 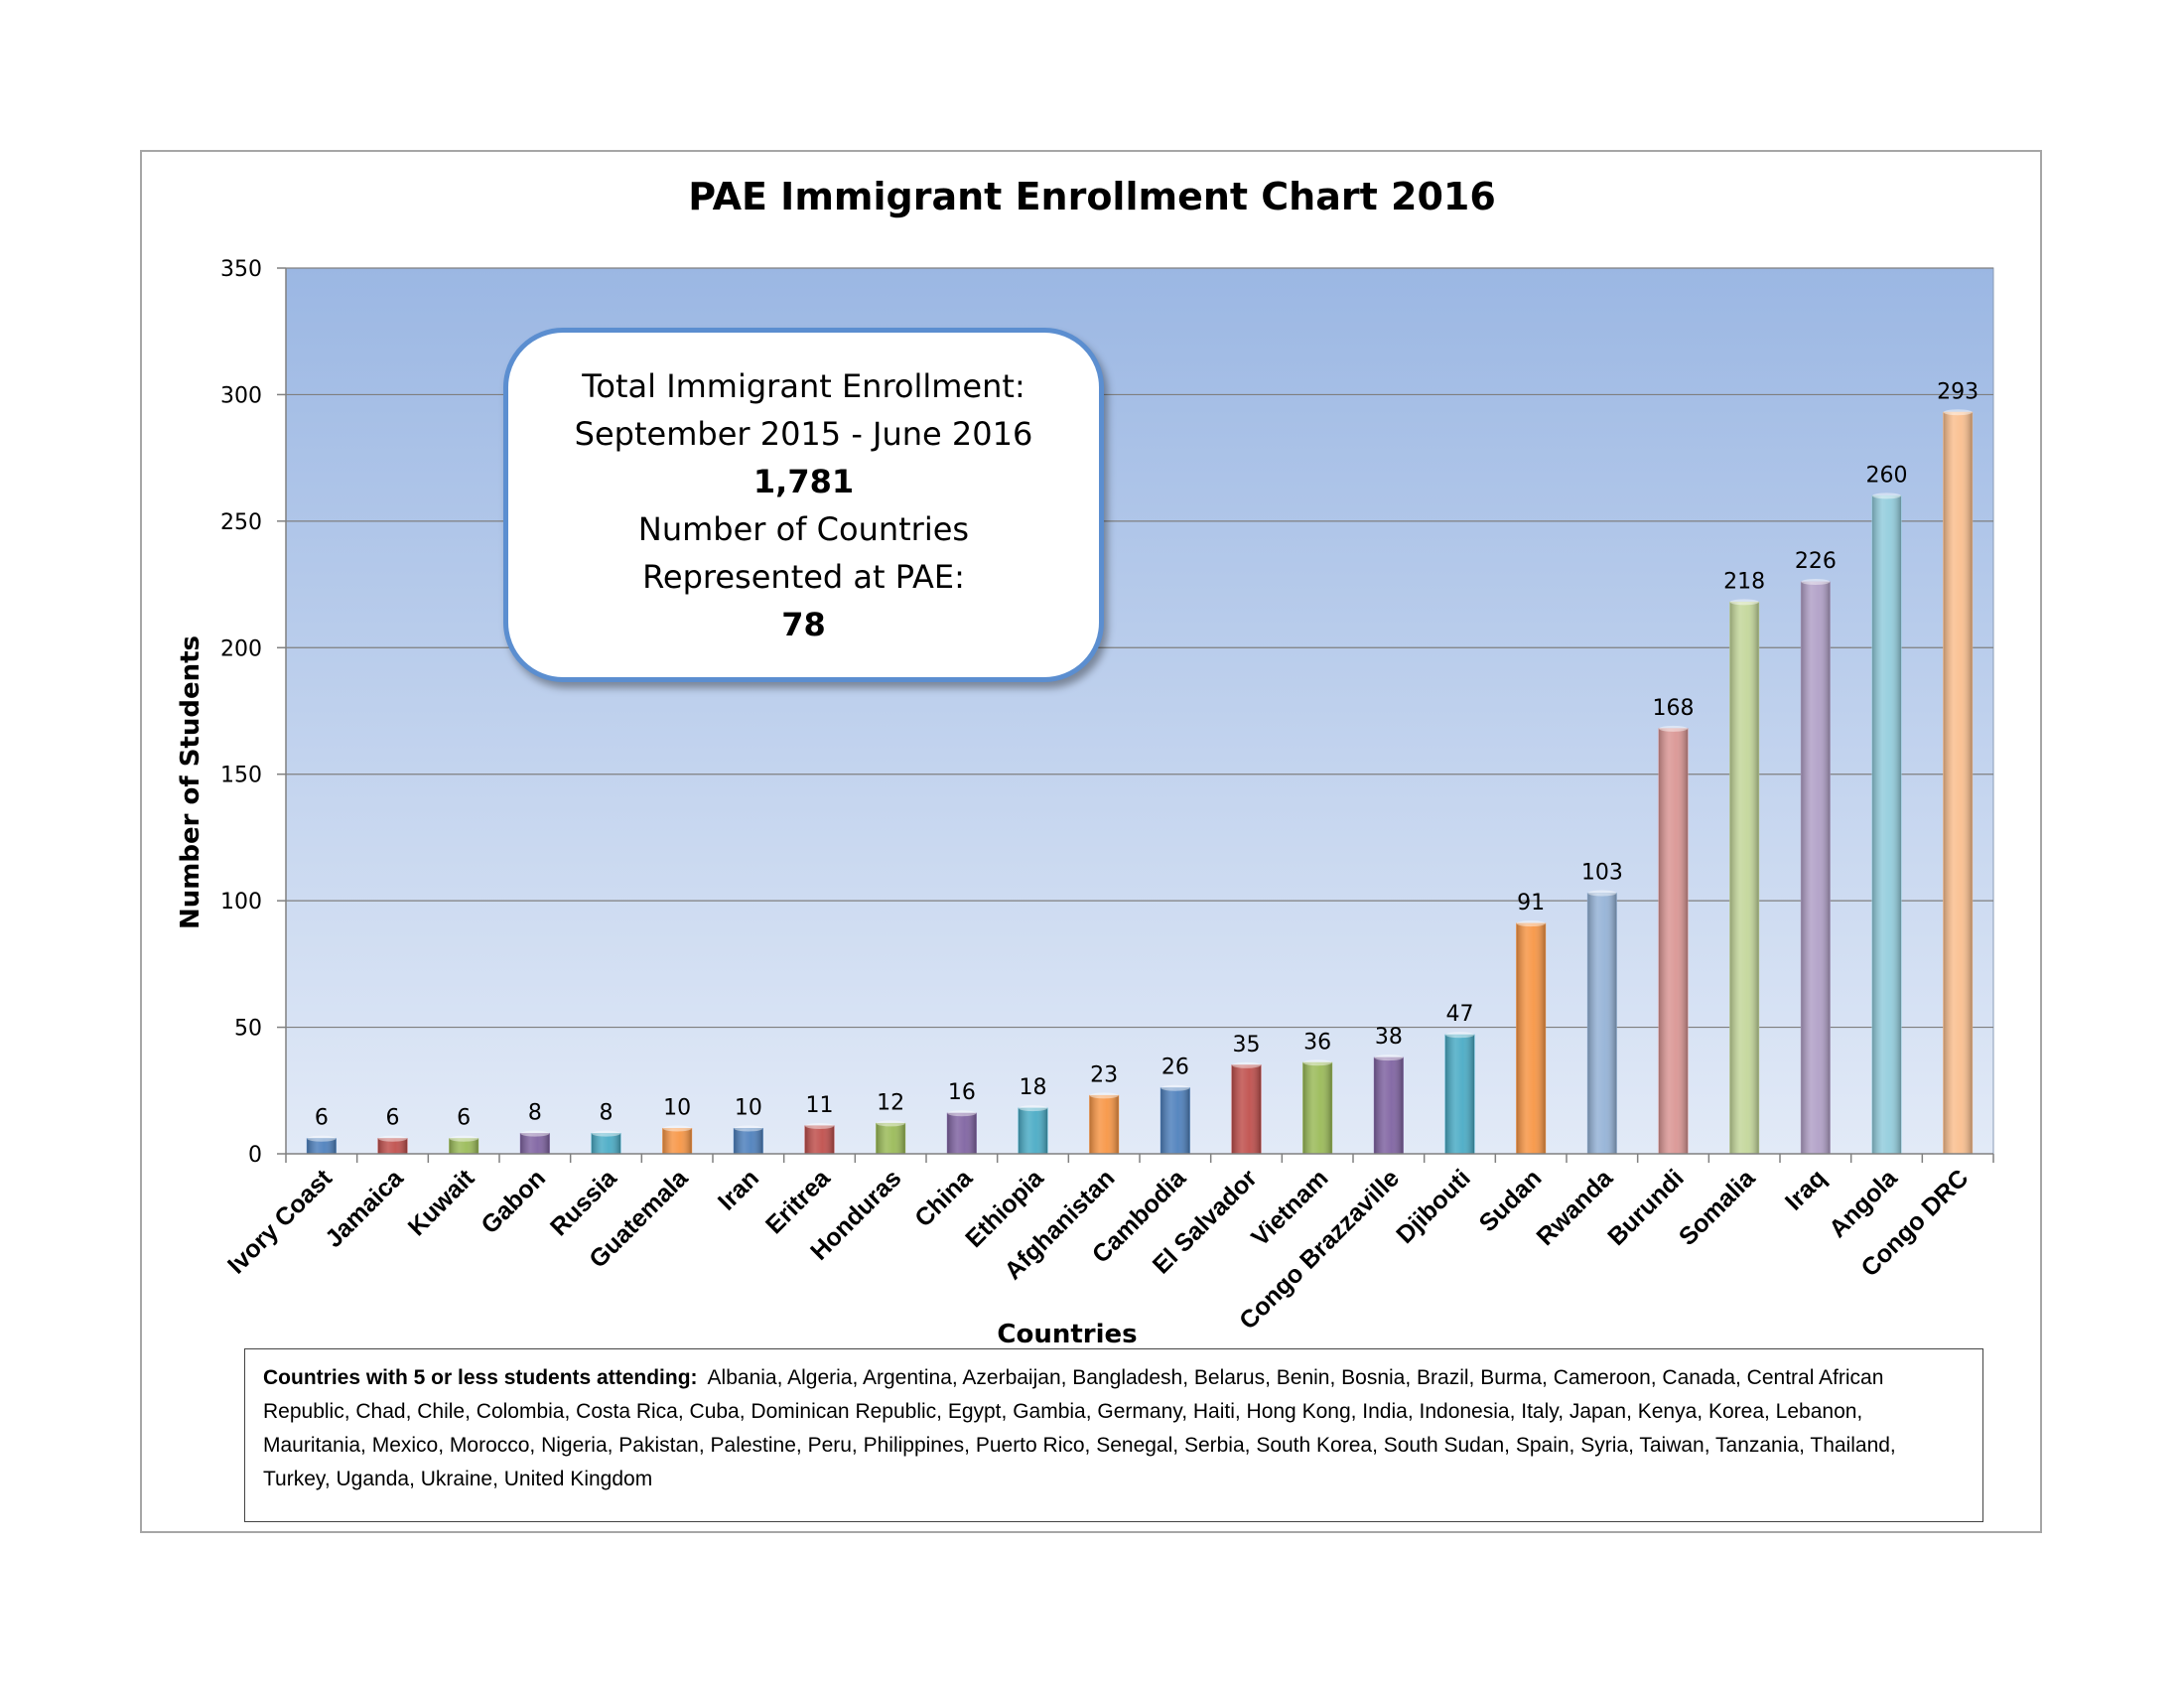 I want to click on bar-ivory-coast, so click(x=321, y=1145).